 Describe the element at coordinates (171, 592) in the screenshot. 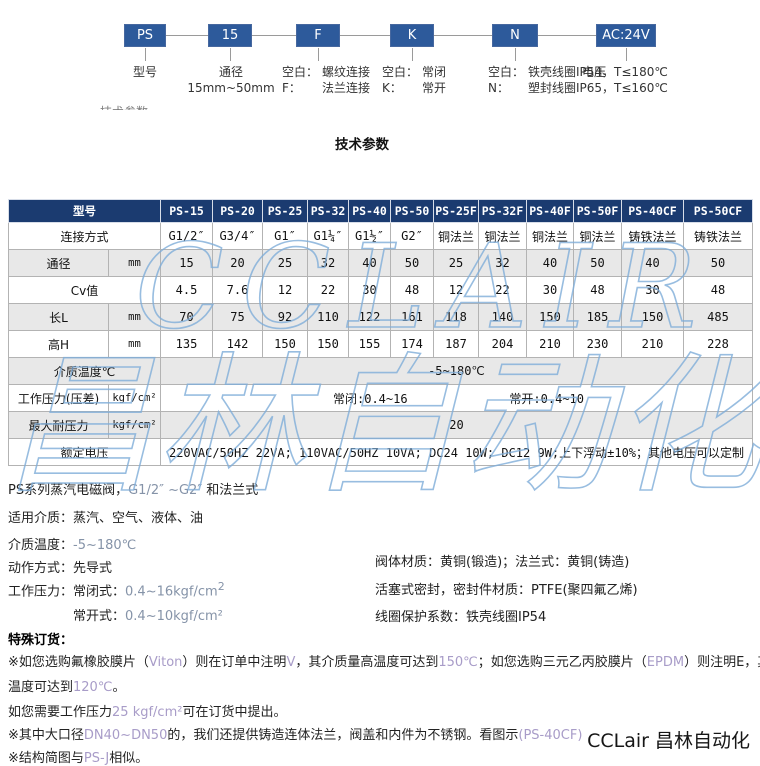

I see `text-segment: 0.4~16kgf/cm` at that location.